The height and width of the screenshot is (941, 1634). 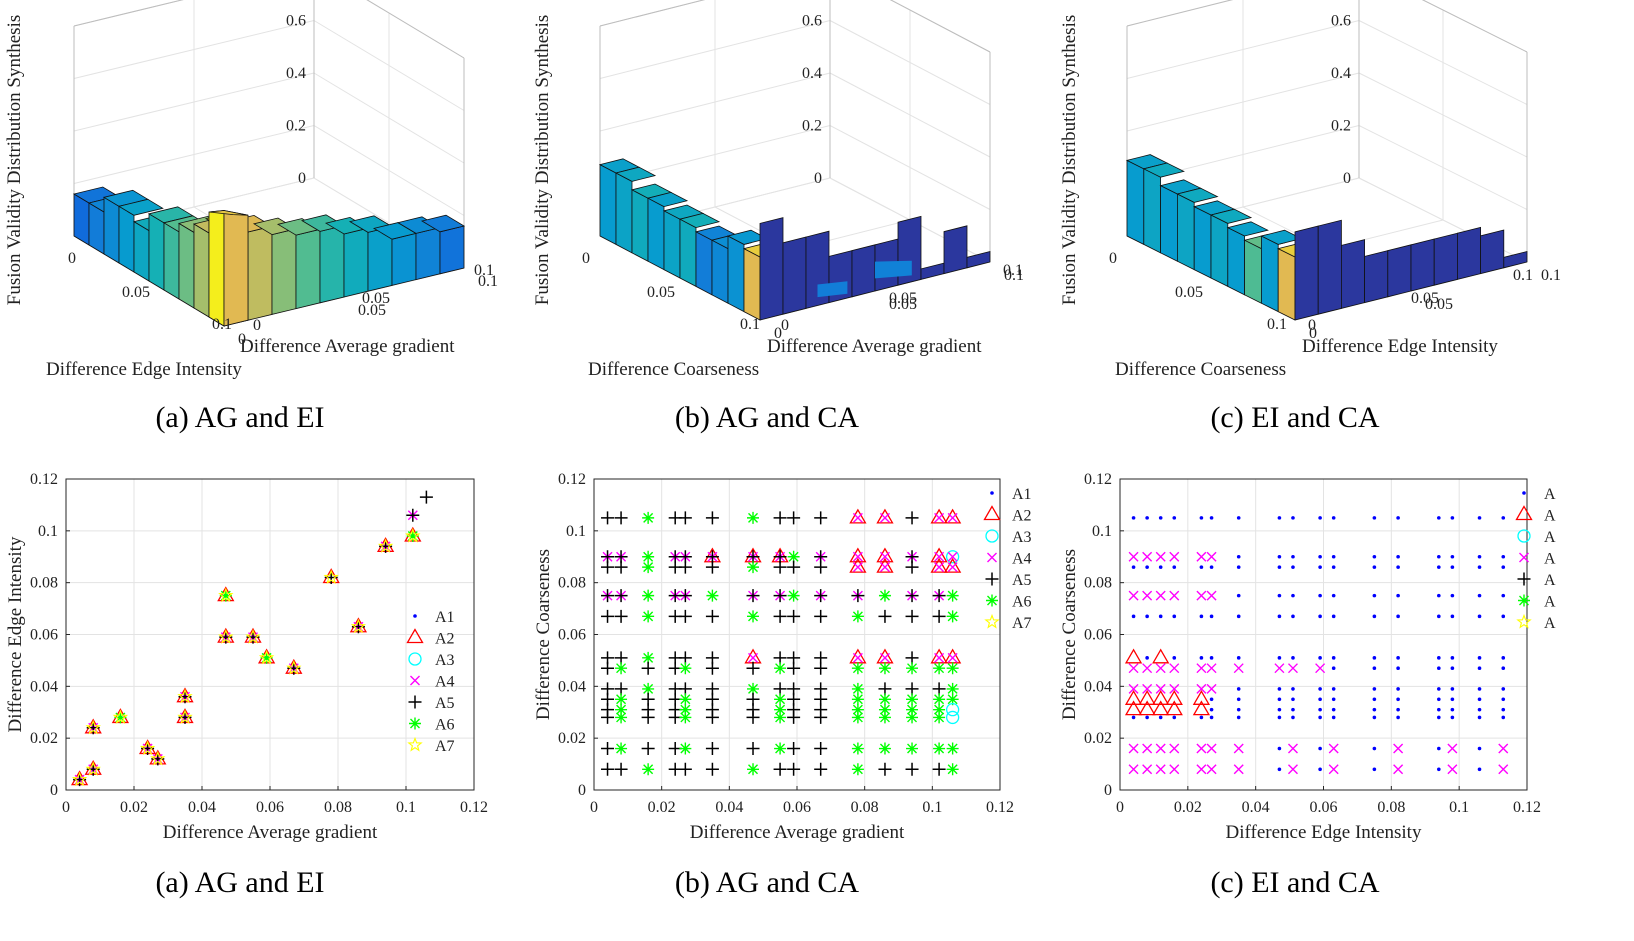 What do you see at coordinates (484, 270) in the screenshot?
I see `x-tick-label: 0.1` at bounding box center [484, 270].